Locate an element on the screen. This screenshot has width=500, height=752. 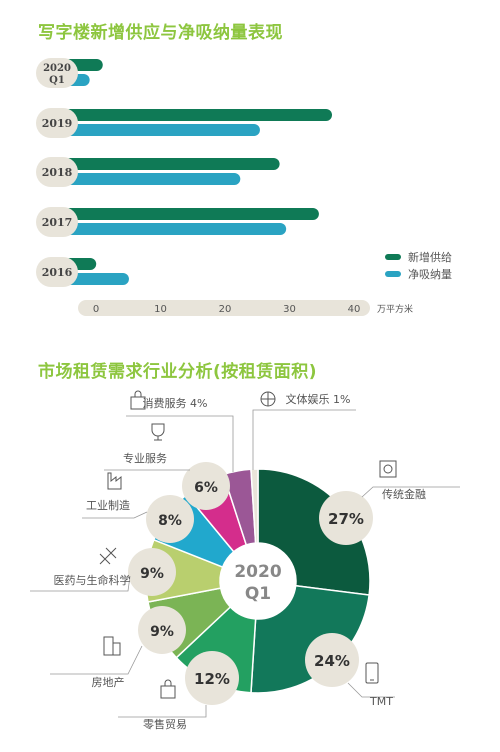
category-label-6: 专业服务 is located at coordinates (145, 458).